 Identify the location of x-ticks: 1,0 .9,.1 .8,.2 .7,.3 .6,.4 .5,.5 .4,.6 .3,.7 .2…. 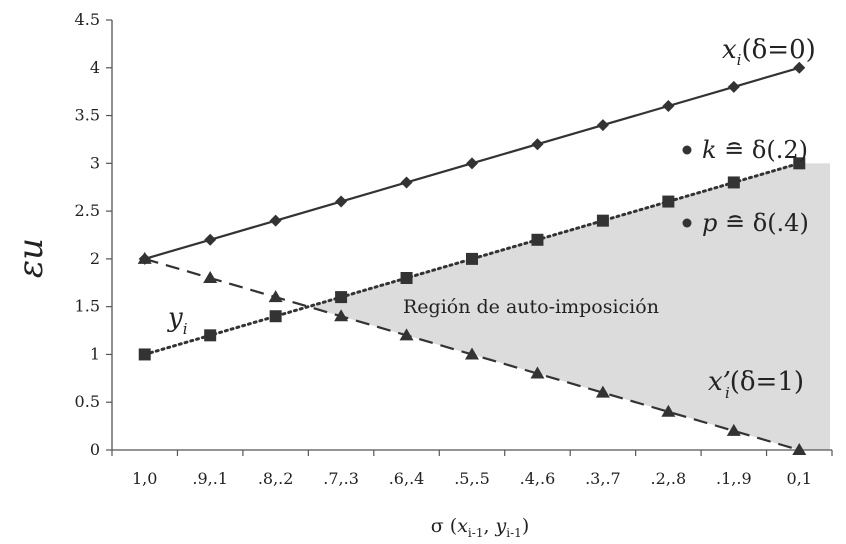
(472, 469).